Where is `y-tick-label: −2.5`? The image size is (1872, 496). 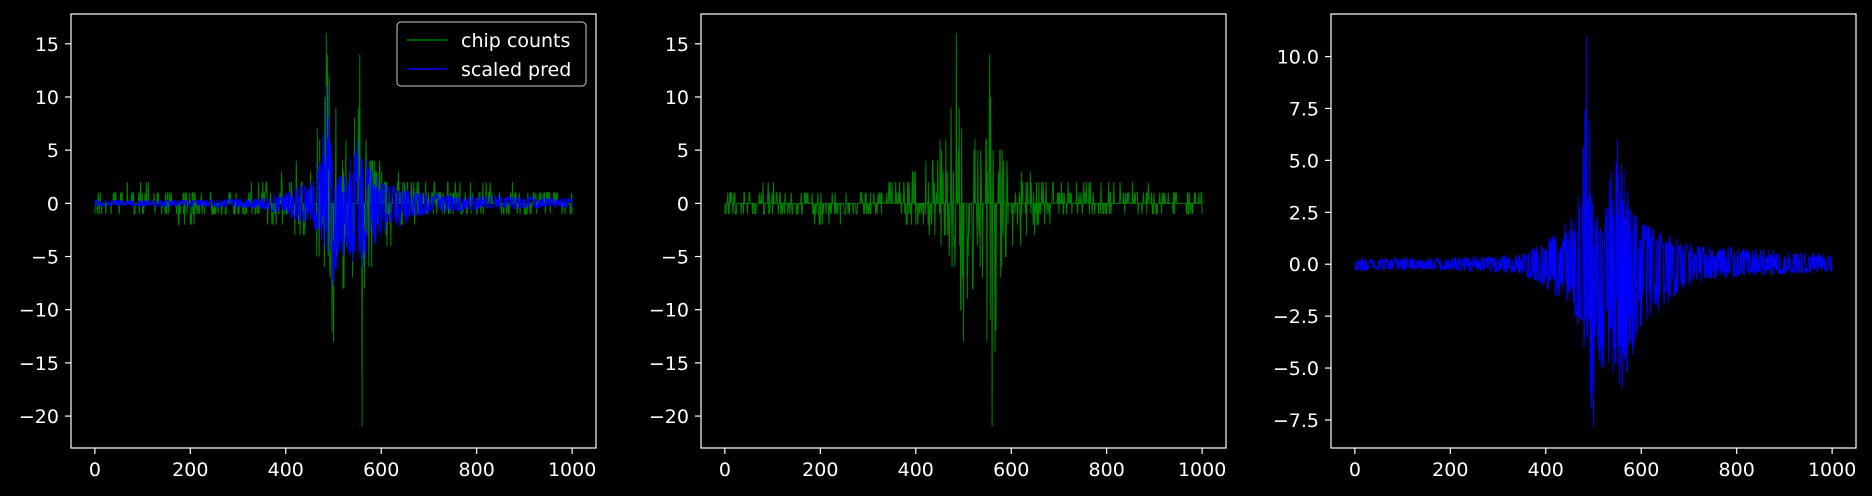
y-tick-label: −2.5 is located at coordinates (1296, 317).